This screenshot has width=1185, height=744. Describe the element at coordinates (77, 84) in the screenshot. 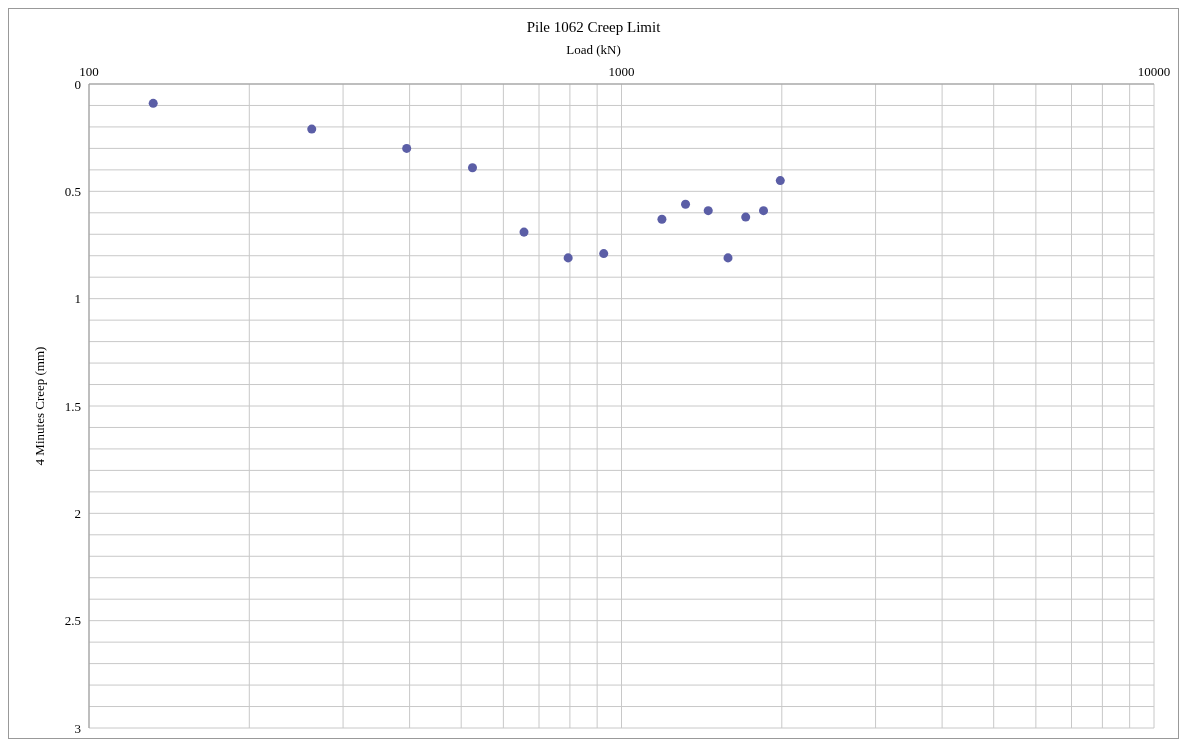

I see `y-tick-label: 0` at that location.